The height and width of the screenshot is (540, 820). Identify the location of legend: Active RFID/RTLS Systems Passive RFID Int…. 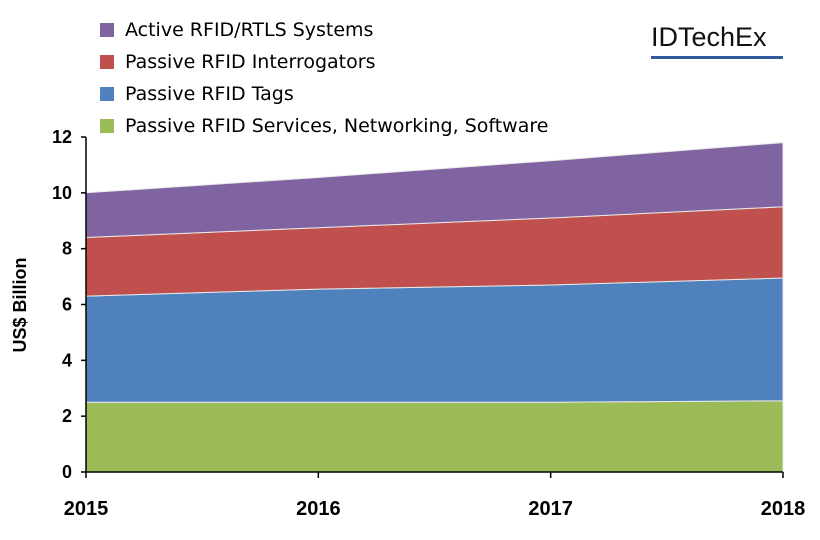
(324, 78).